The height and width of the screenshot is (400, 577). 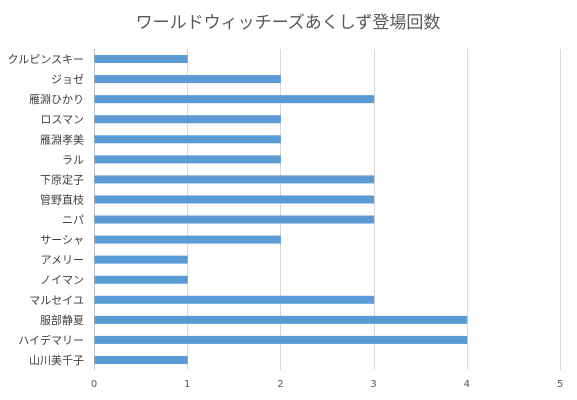 What do you see at coordinates (187, 384) in the screenshot?
I see `x-tick-label: 1` at bounding box center [187, 384].